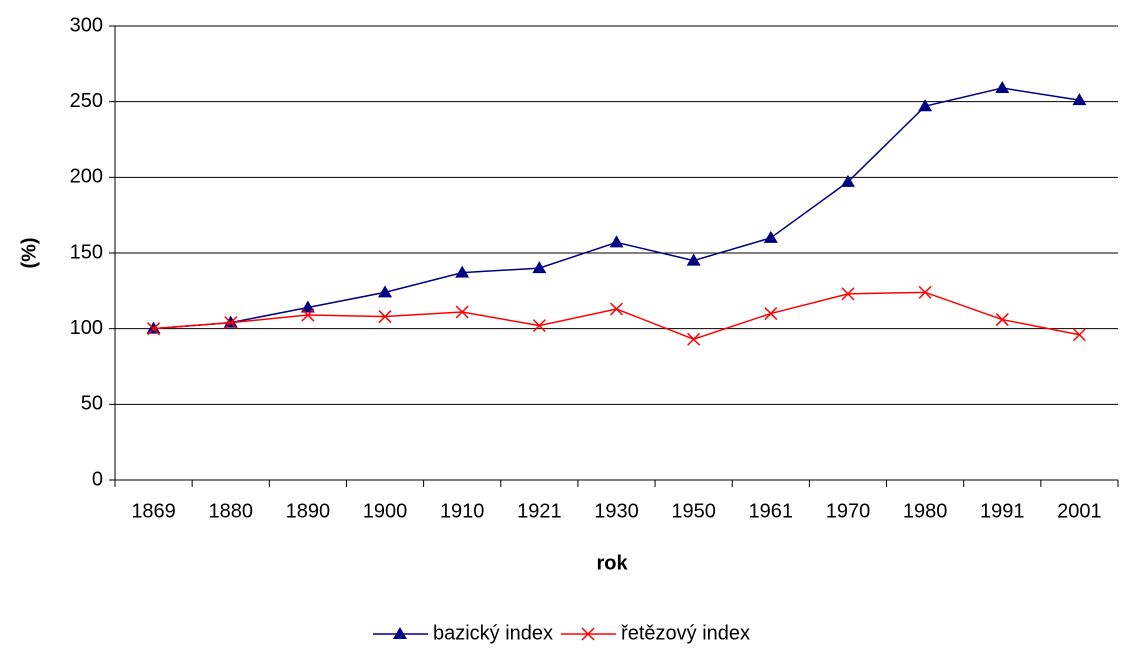  What do you see at coordinates (97, 479) in the screenshot?
I see `y-tick-label: 0` at bounding box center [97, 479].